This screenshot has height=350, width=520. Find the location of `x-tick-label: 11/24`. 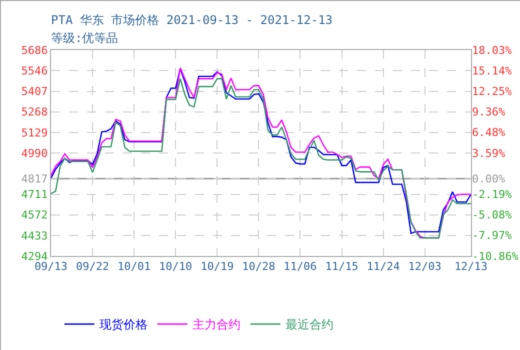

x-tick-label: 11/24 is located at coordinates (383, 267).